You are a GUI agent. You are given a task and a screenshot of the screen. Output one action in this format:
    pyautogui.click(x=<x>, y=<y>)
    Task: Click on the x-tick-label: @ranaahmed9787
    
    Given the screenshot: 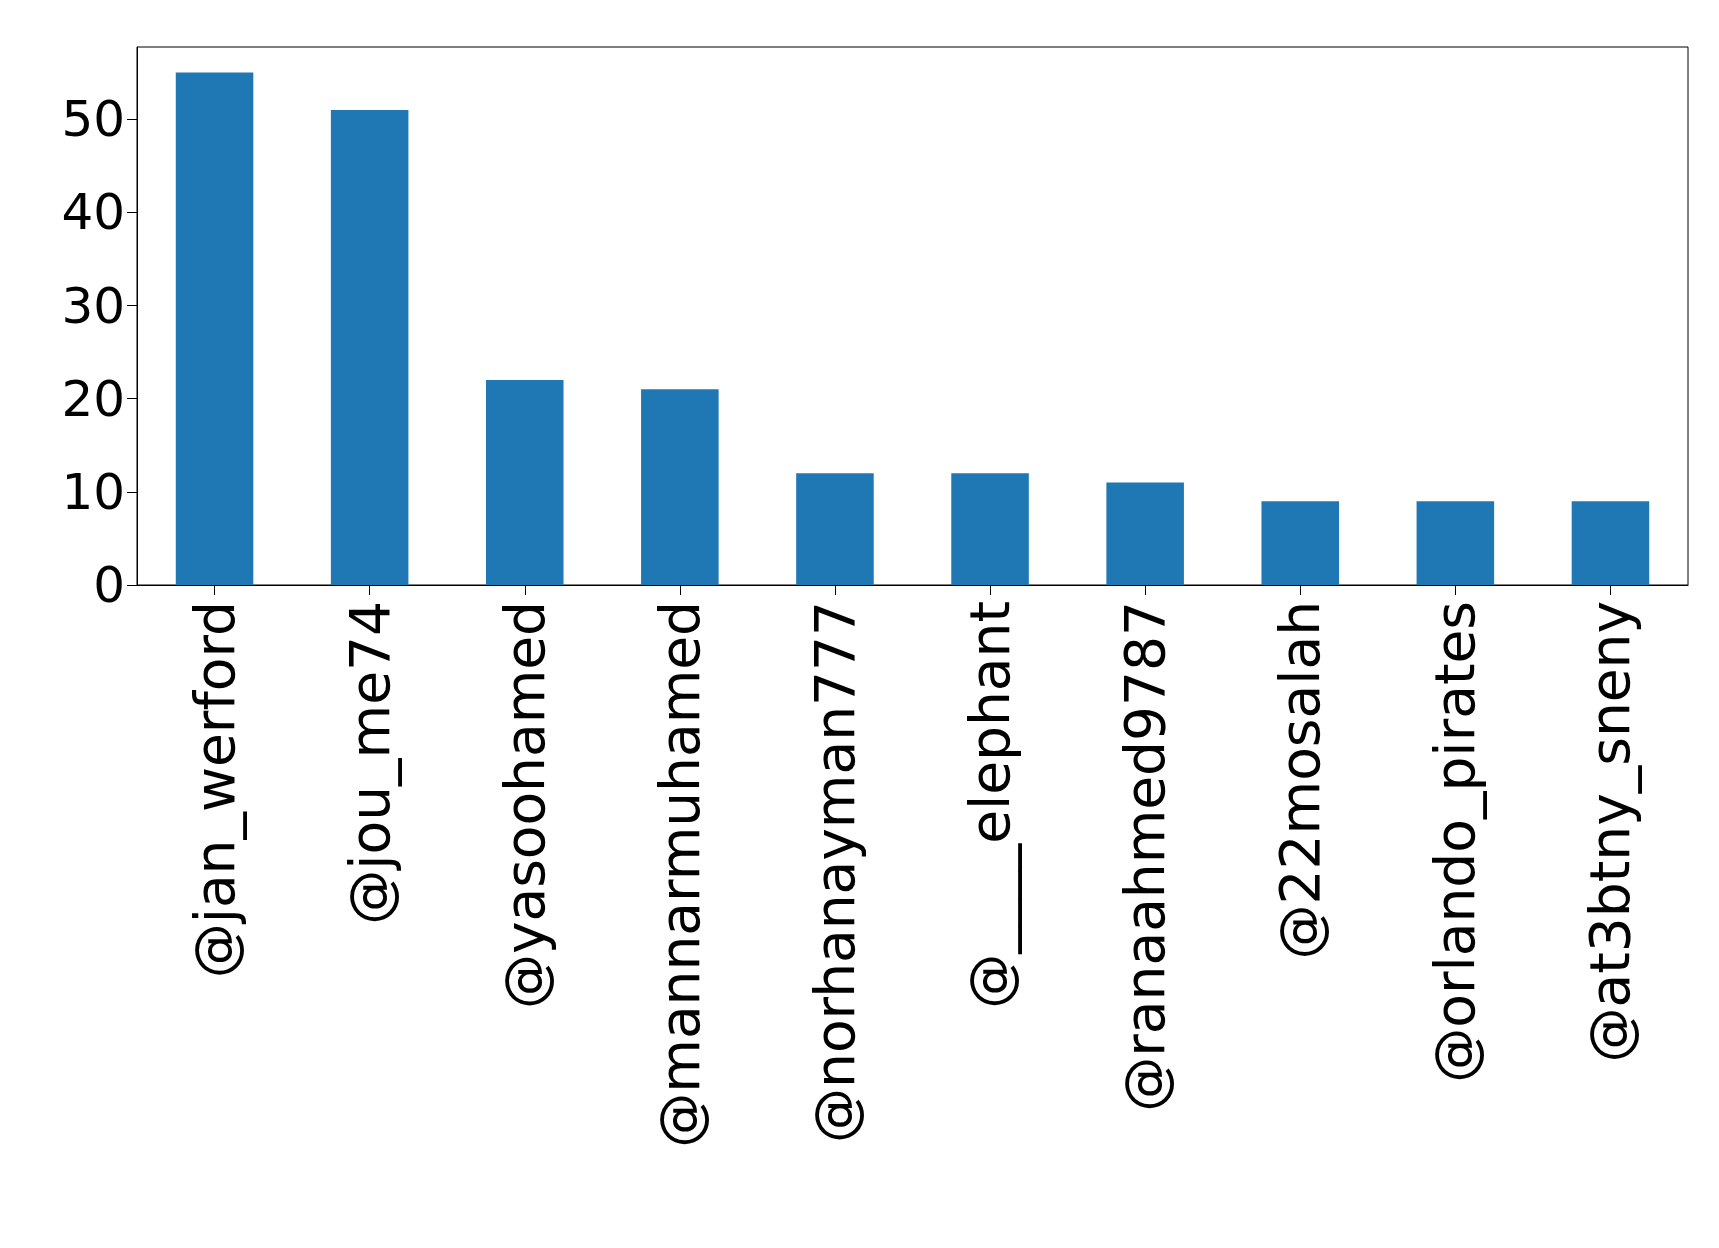 What is the action you would take?
    pyautogui.click(x=1145, y=856)
    